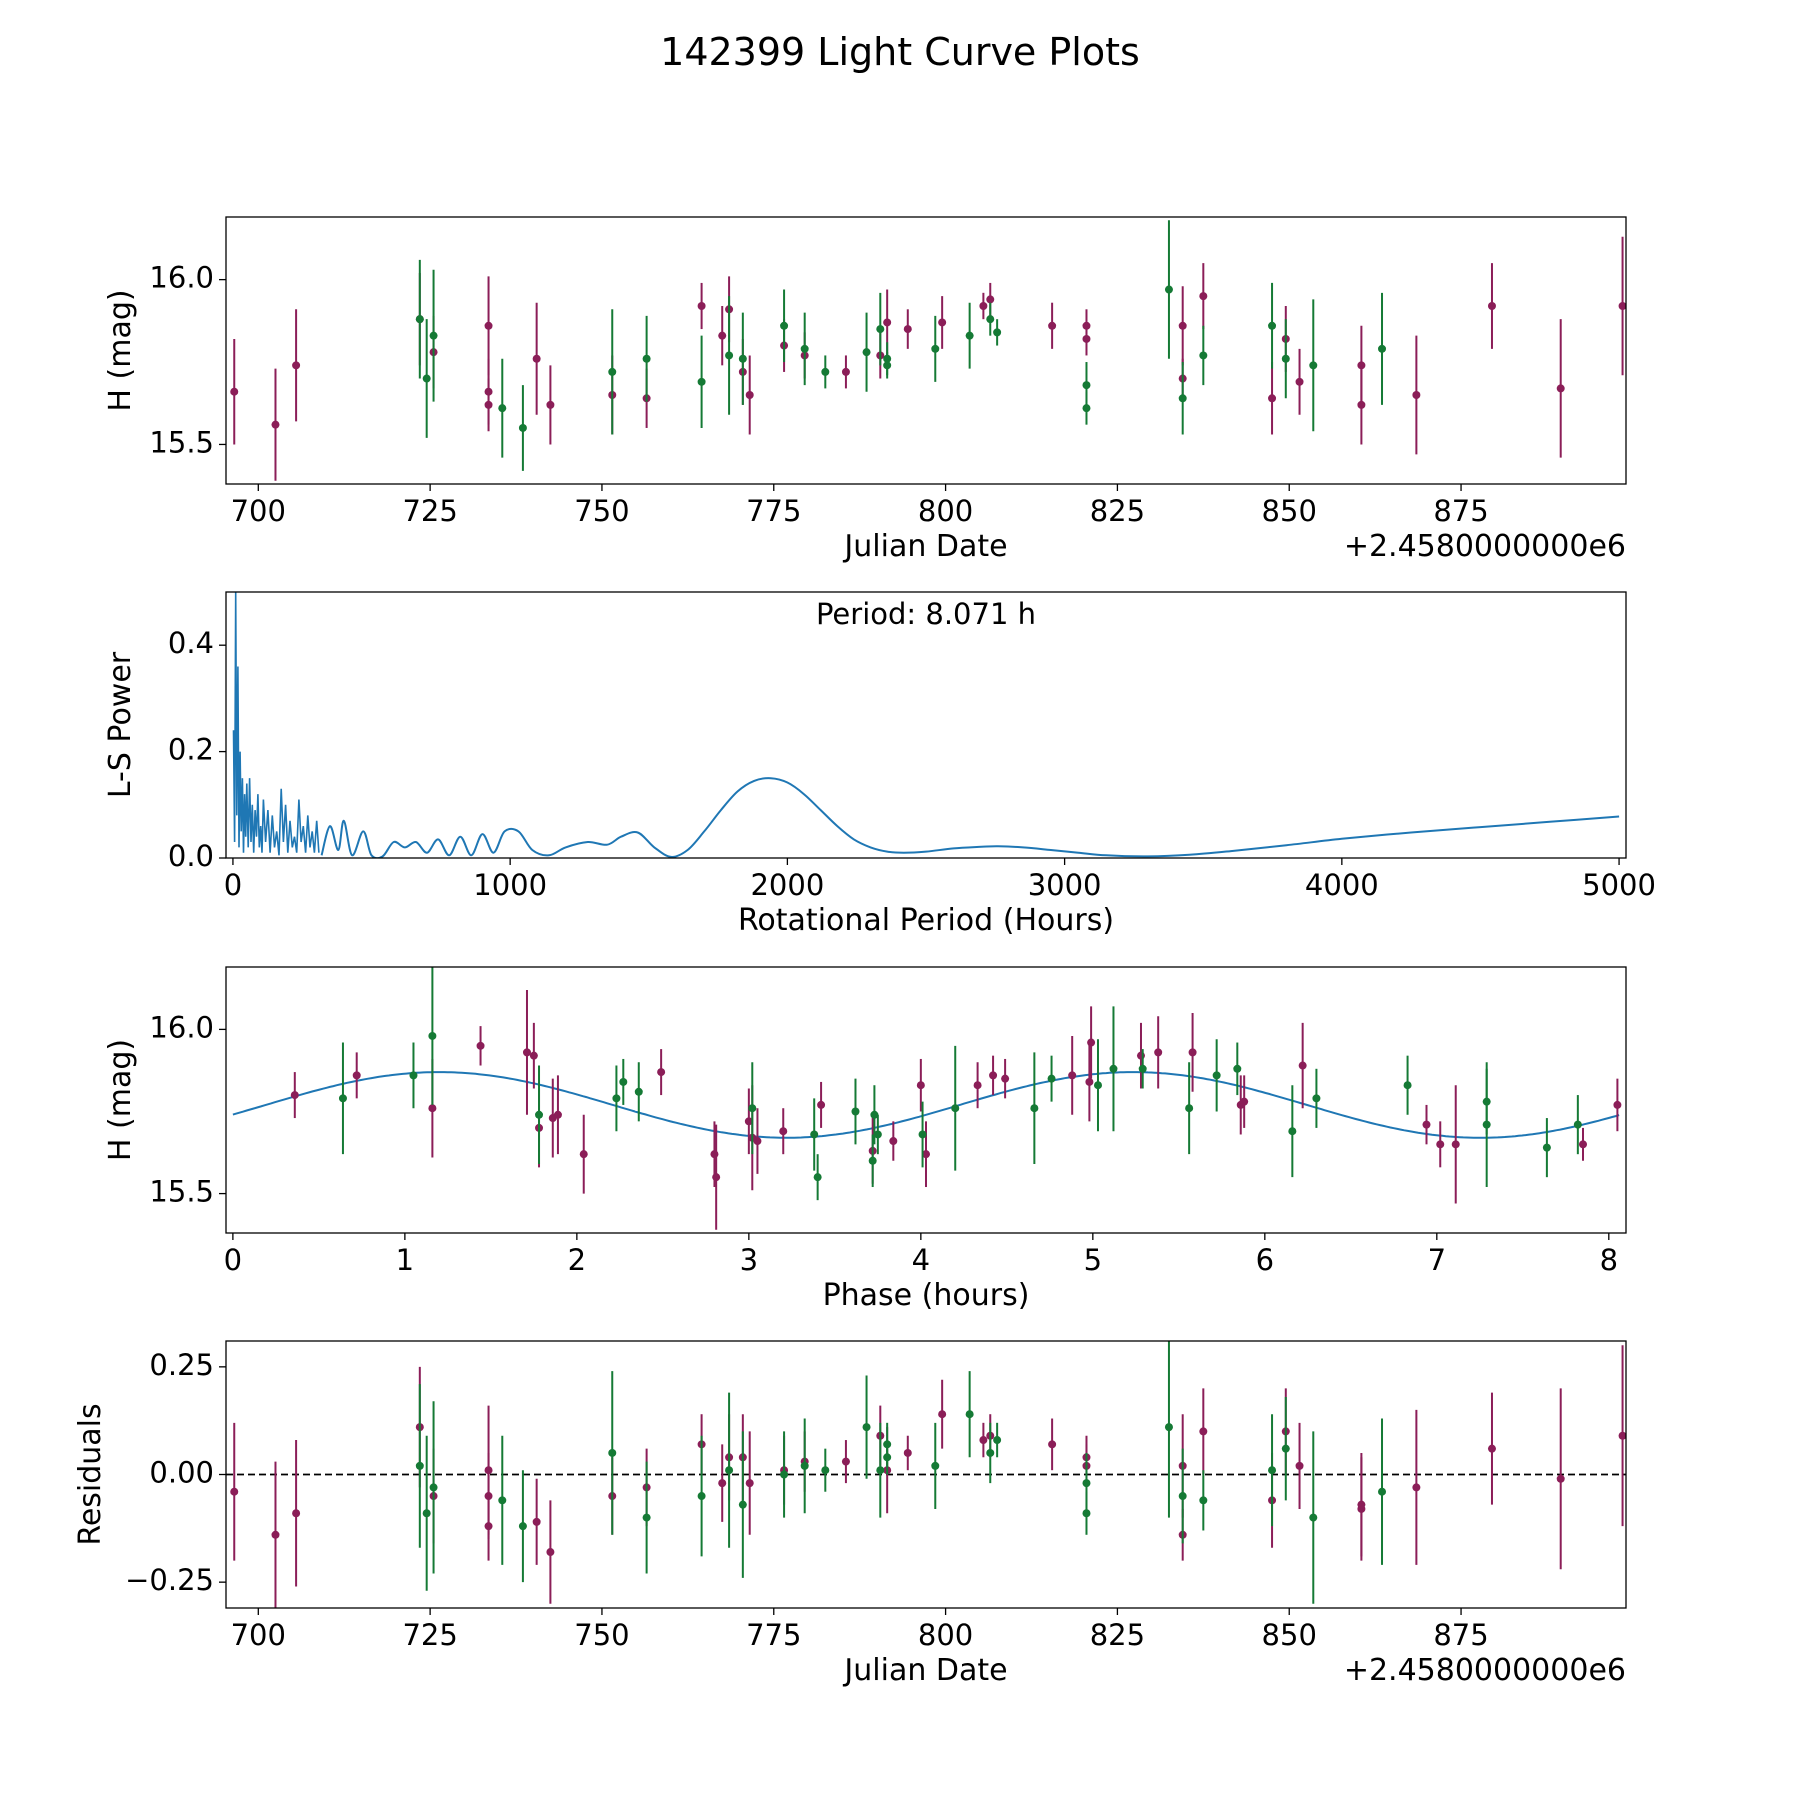 This screenshot has height=1800, width=1800. I want to click on y-tick-label: 15.5, so click(181, 442).